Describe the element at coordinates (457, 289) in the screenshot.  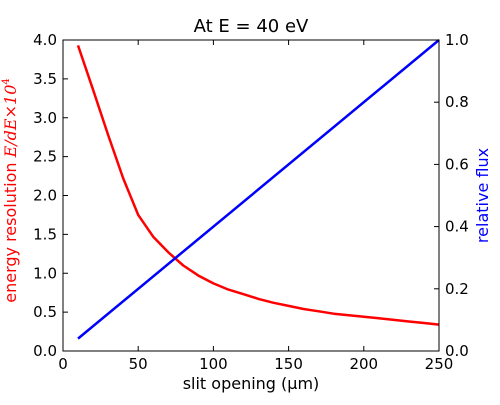
I see `right-y-tick-label: 0.2` at that location.